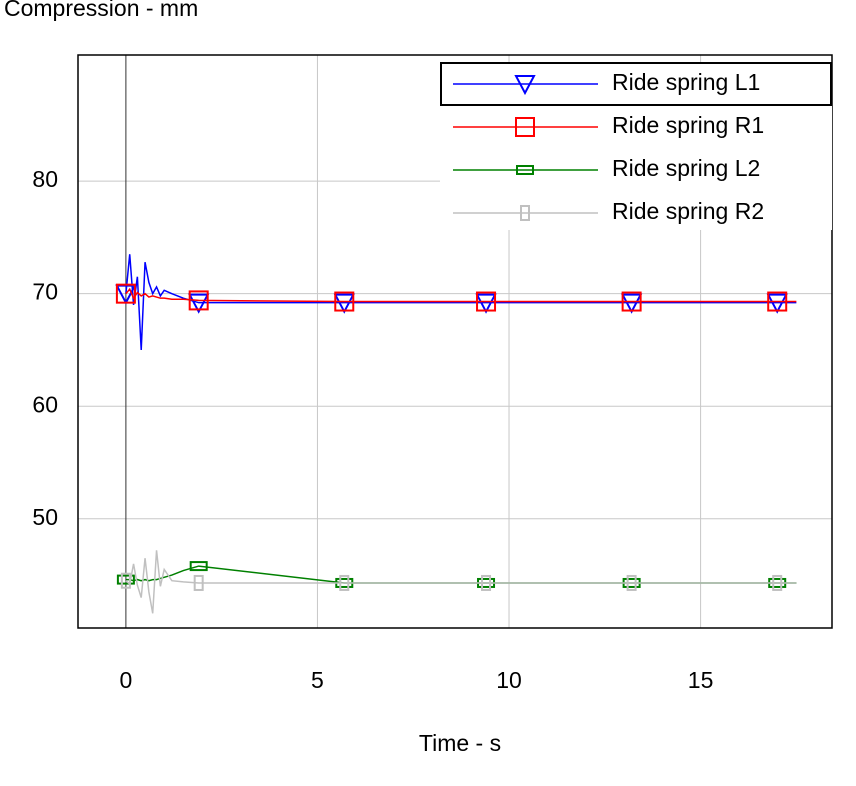 The height and width of the screenshot is (786, 856). I want to click on x-tick-label: 10, so click(509, 680).